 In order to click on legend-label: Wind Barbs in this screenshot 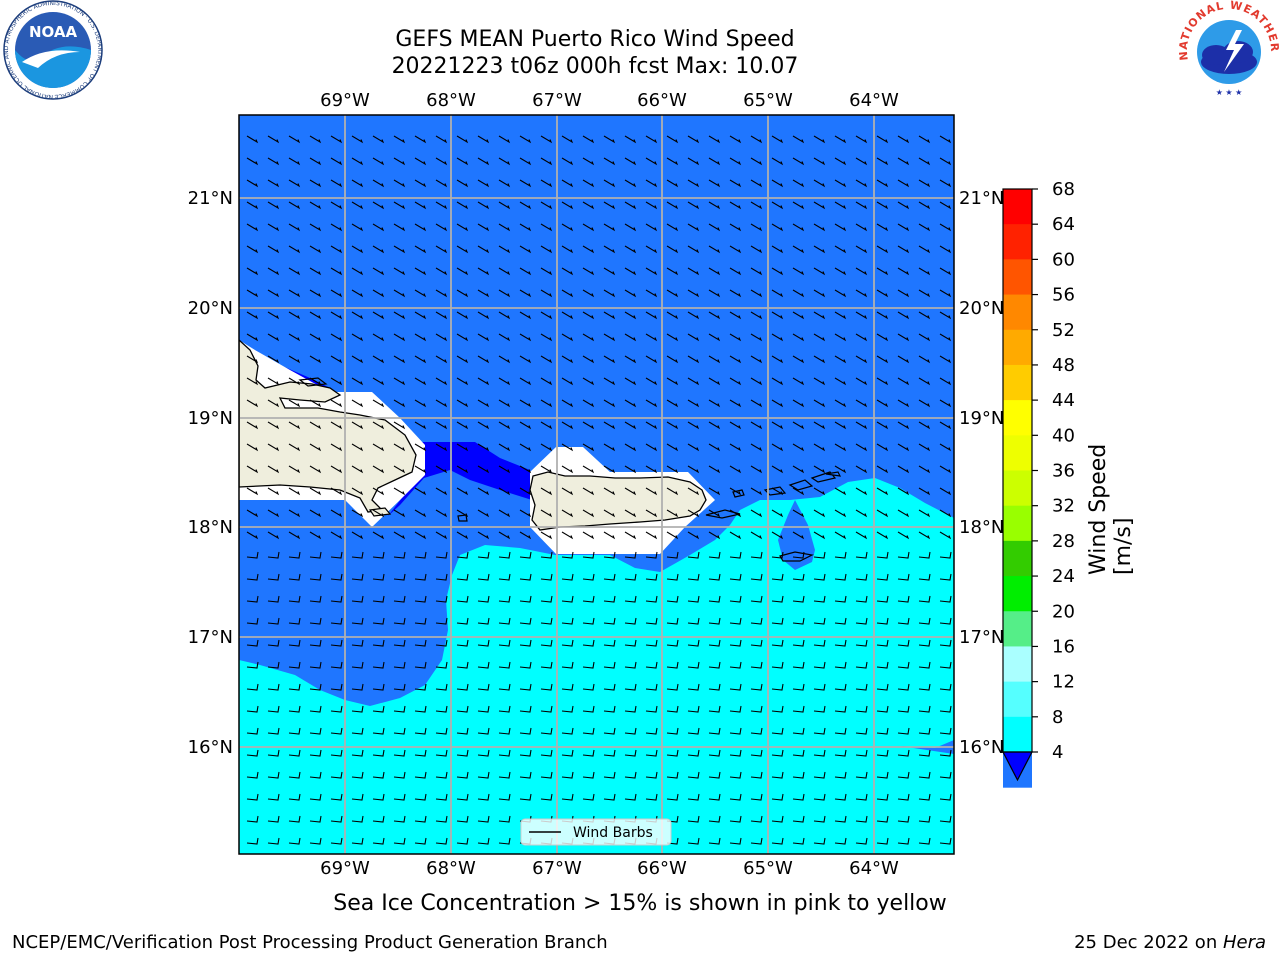, I will do `click(613, 833)`.